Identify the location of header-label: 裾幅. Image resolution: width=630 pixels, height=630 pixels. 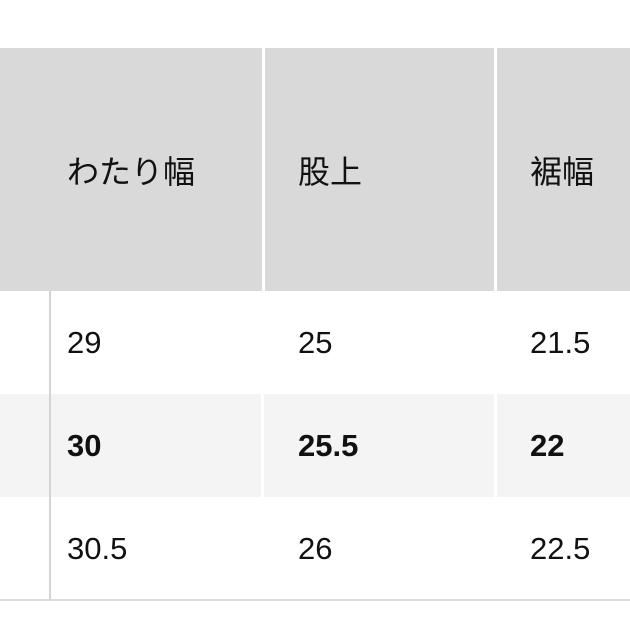
(562, 171).